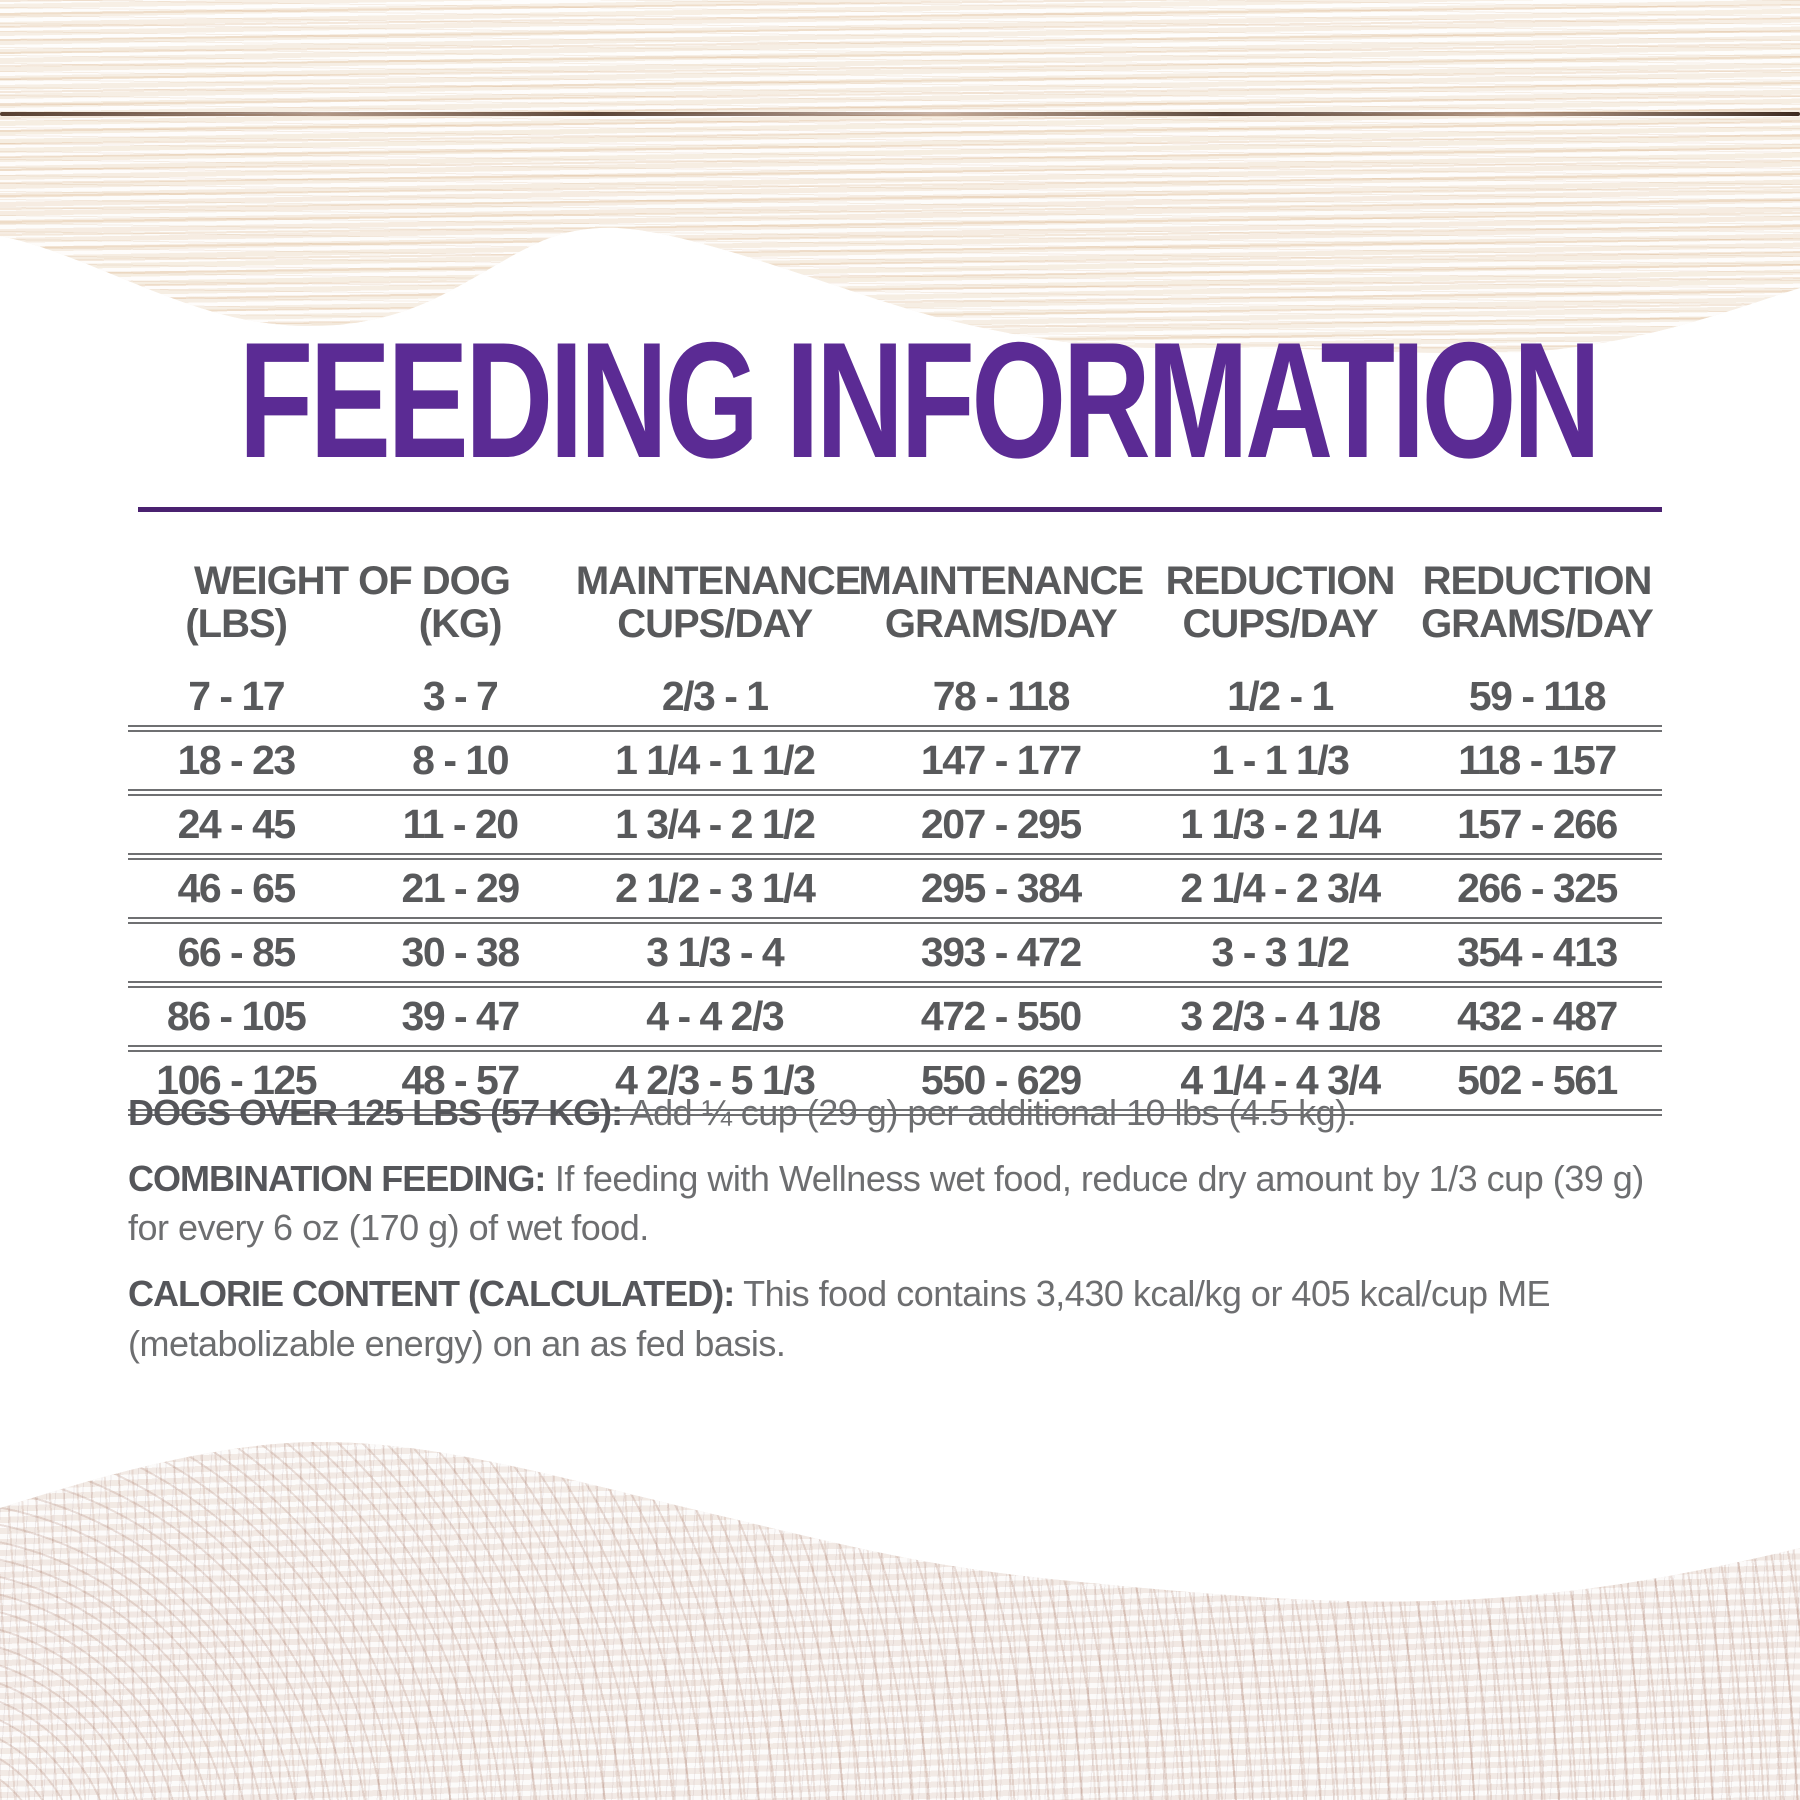 The width and height of the screenshot is (1800, 1800). I want to click on table-cell: 3 - 7, so click(460, 696).